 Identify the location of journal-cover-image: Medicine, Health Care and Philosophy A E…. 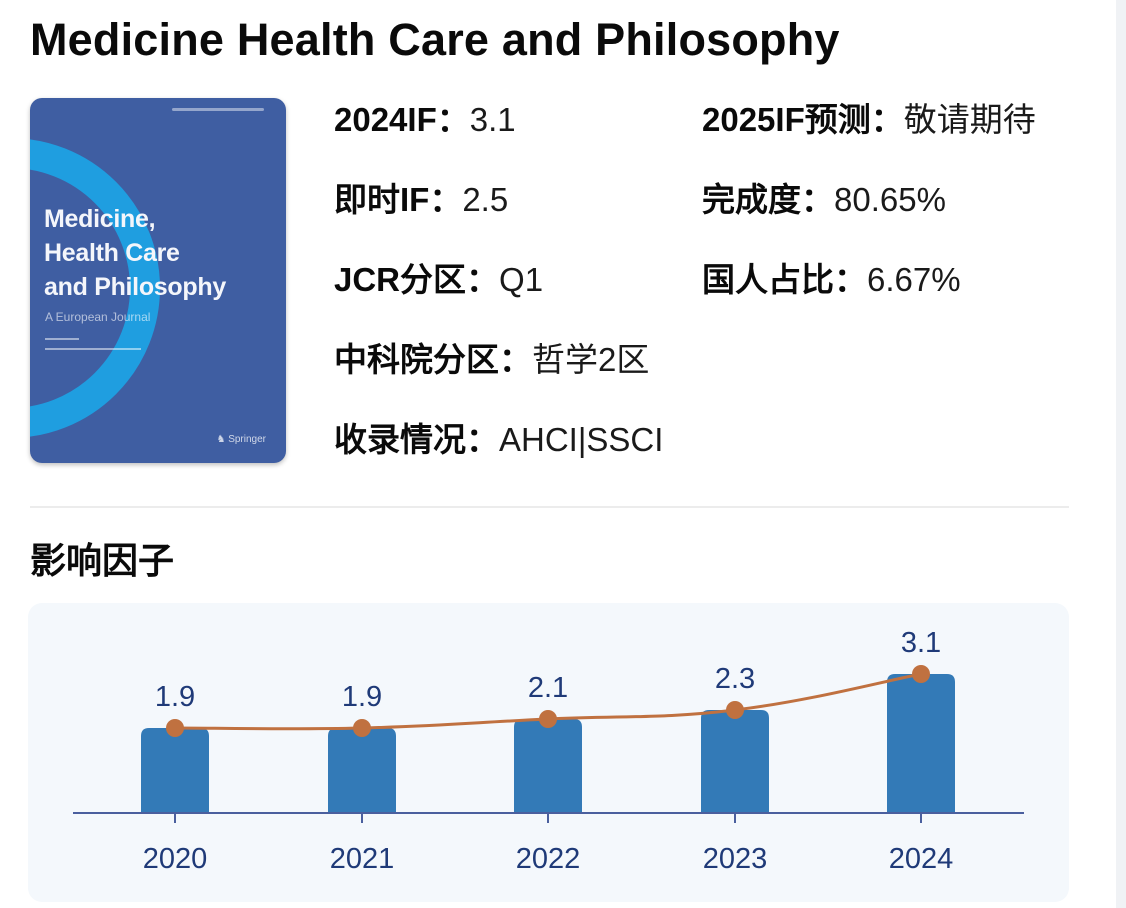
(158, 280).